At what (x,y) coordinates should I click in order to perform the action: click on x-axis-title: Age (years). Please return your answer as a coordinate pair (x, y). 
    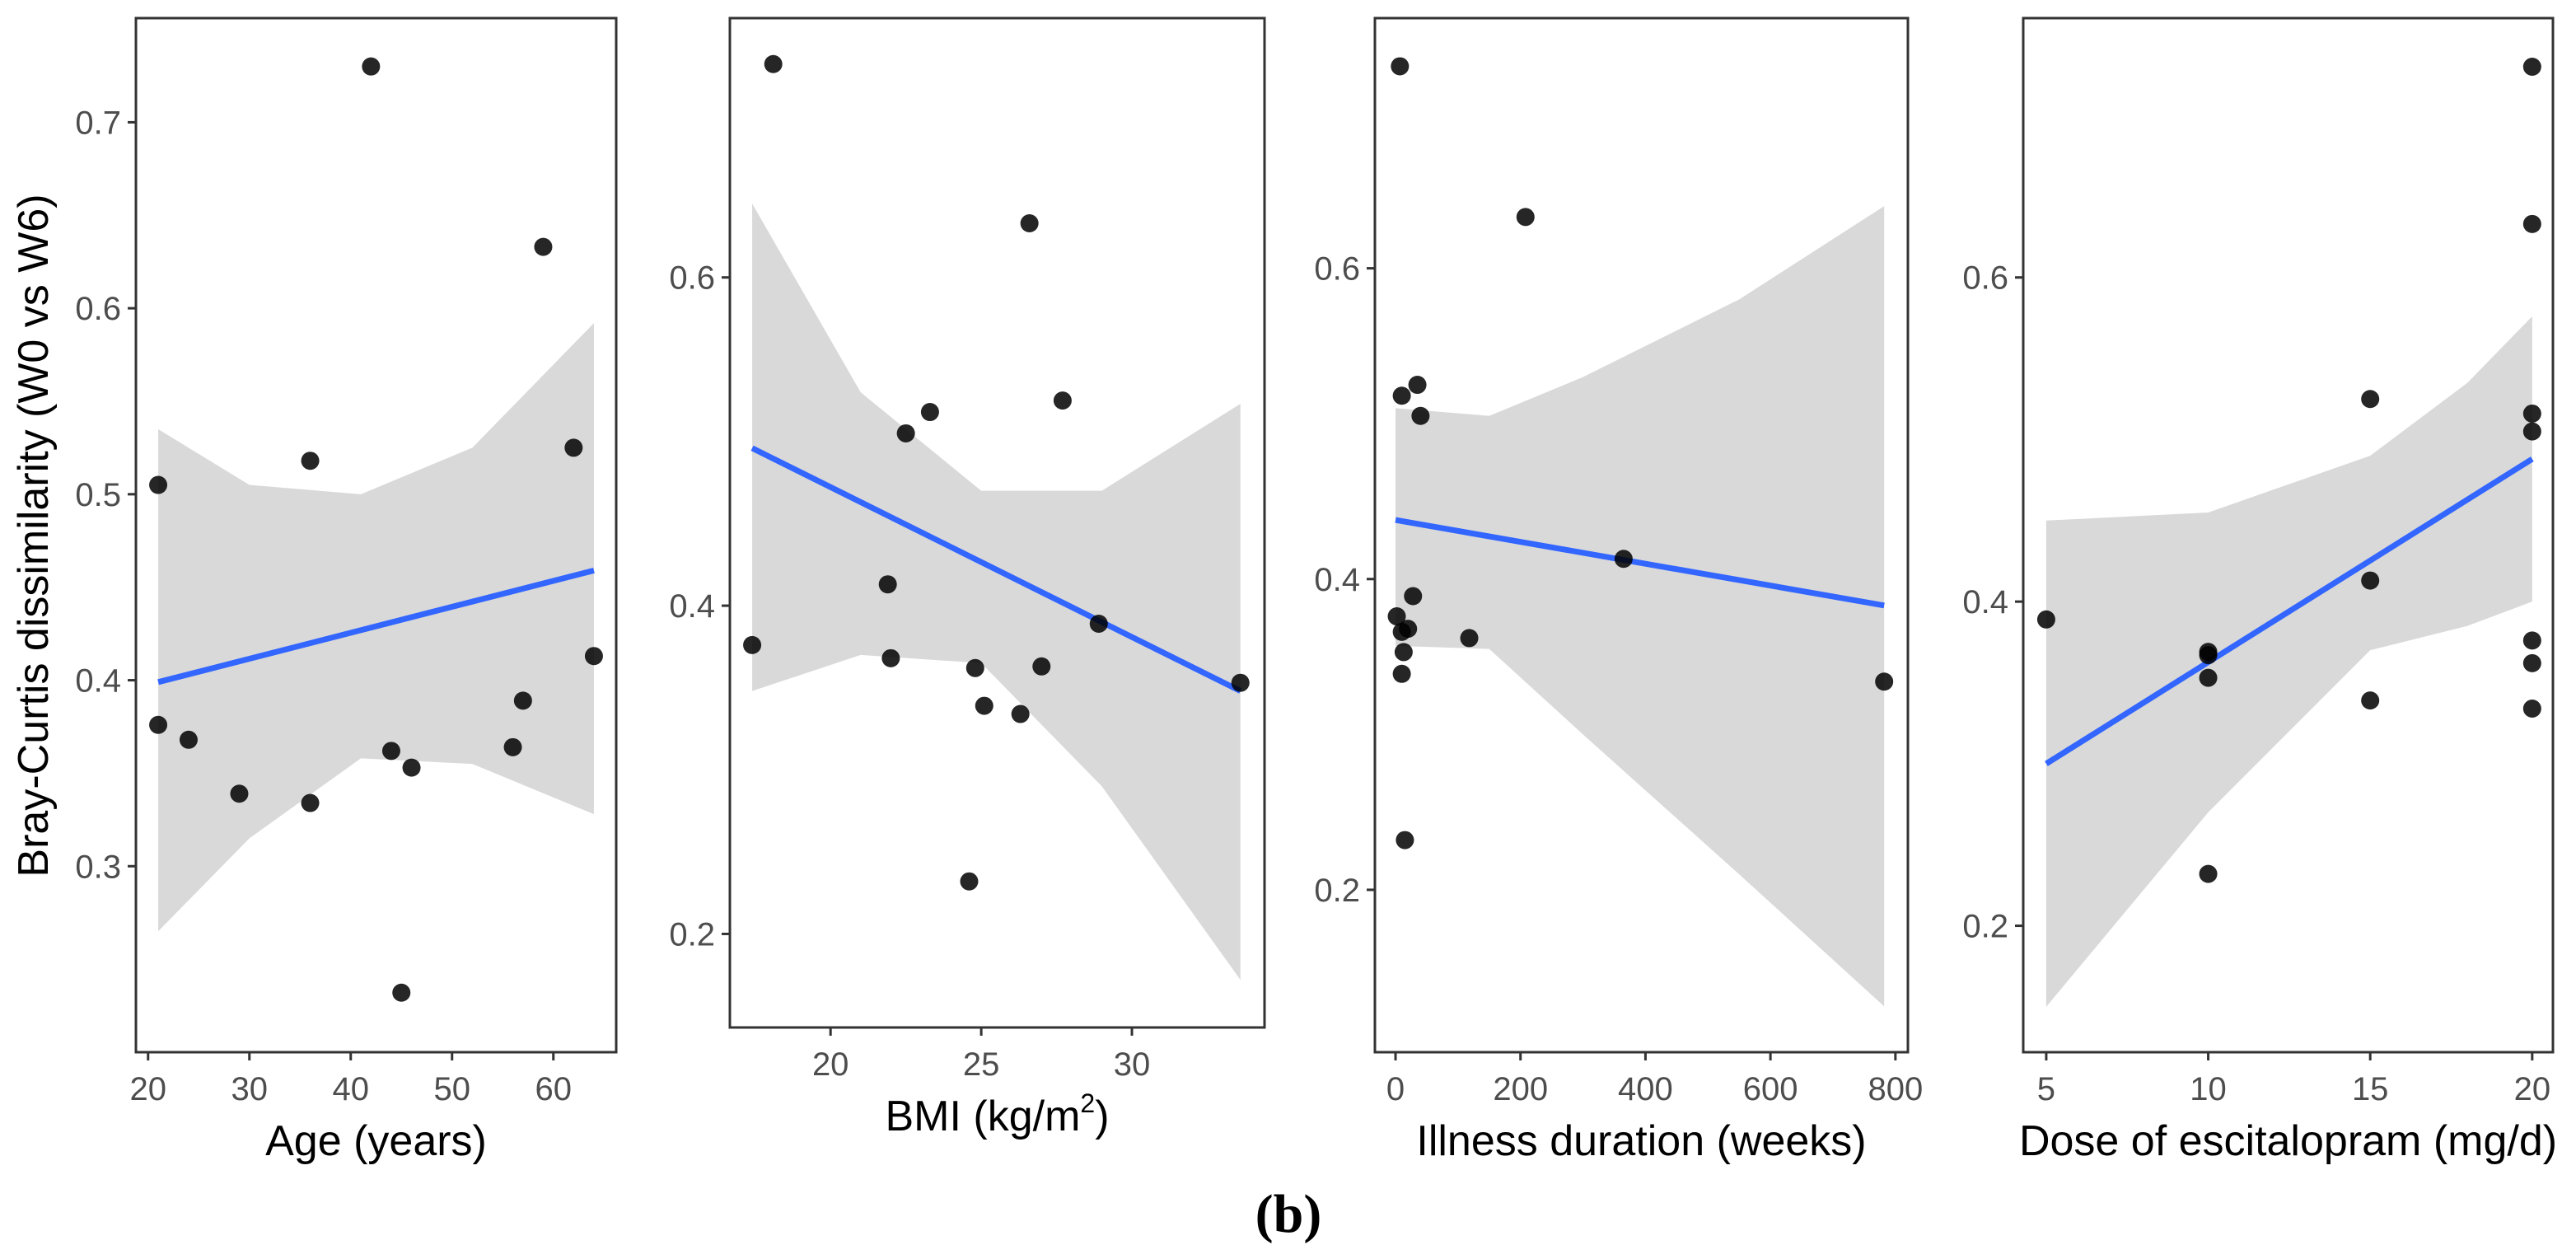
    Looking at the image, I should click on (376, 1141).